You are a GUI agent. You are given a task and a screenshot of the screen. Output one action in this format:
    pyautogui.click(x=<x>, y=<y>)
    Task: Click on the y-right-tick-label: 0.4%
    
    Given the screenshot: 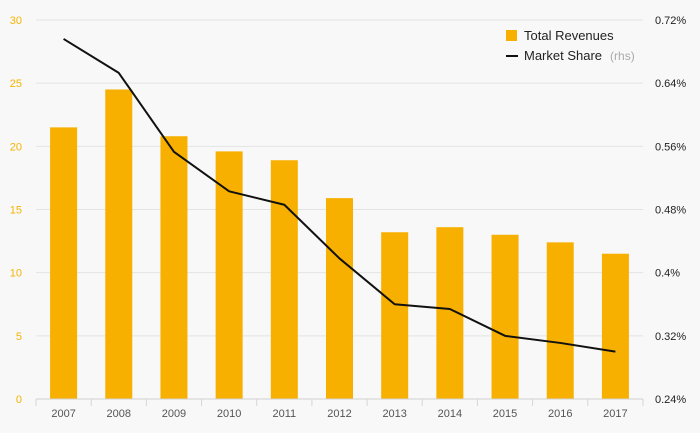 What is the action you would take?
    pyautogui.click(x=667, y=274)
    